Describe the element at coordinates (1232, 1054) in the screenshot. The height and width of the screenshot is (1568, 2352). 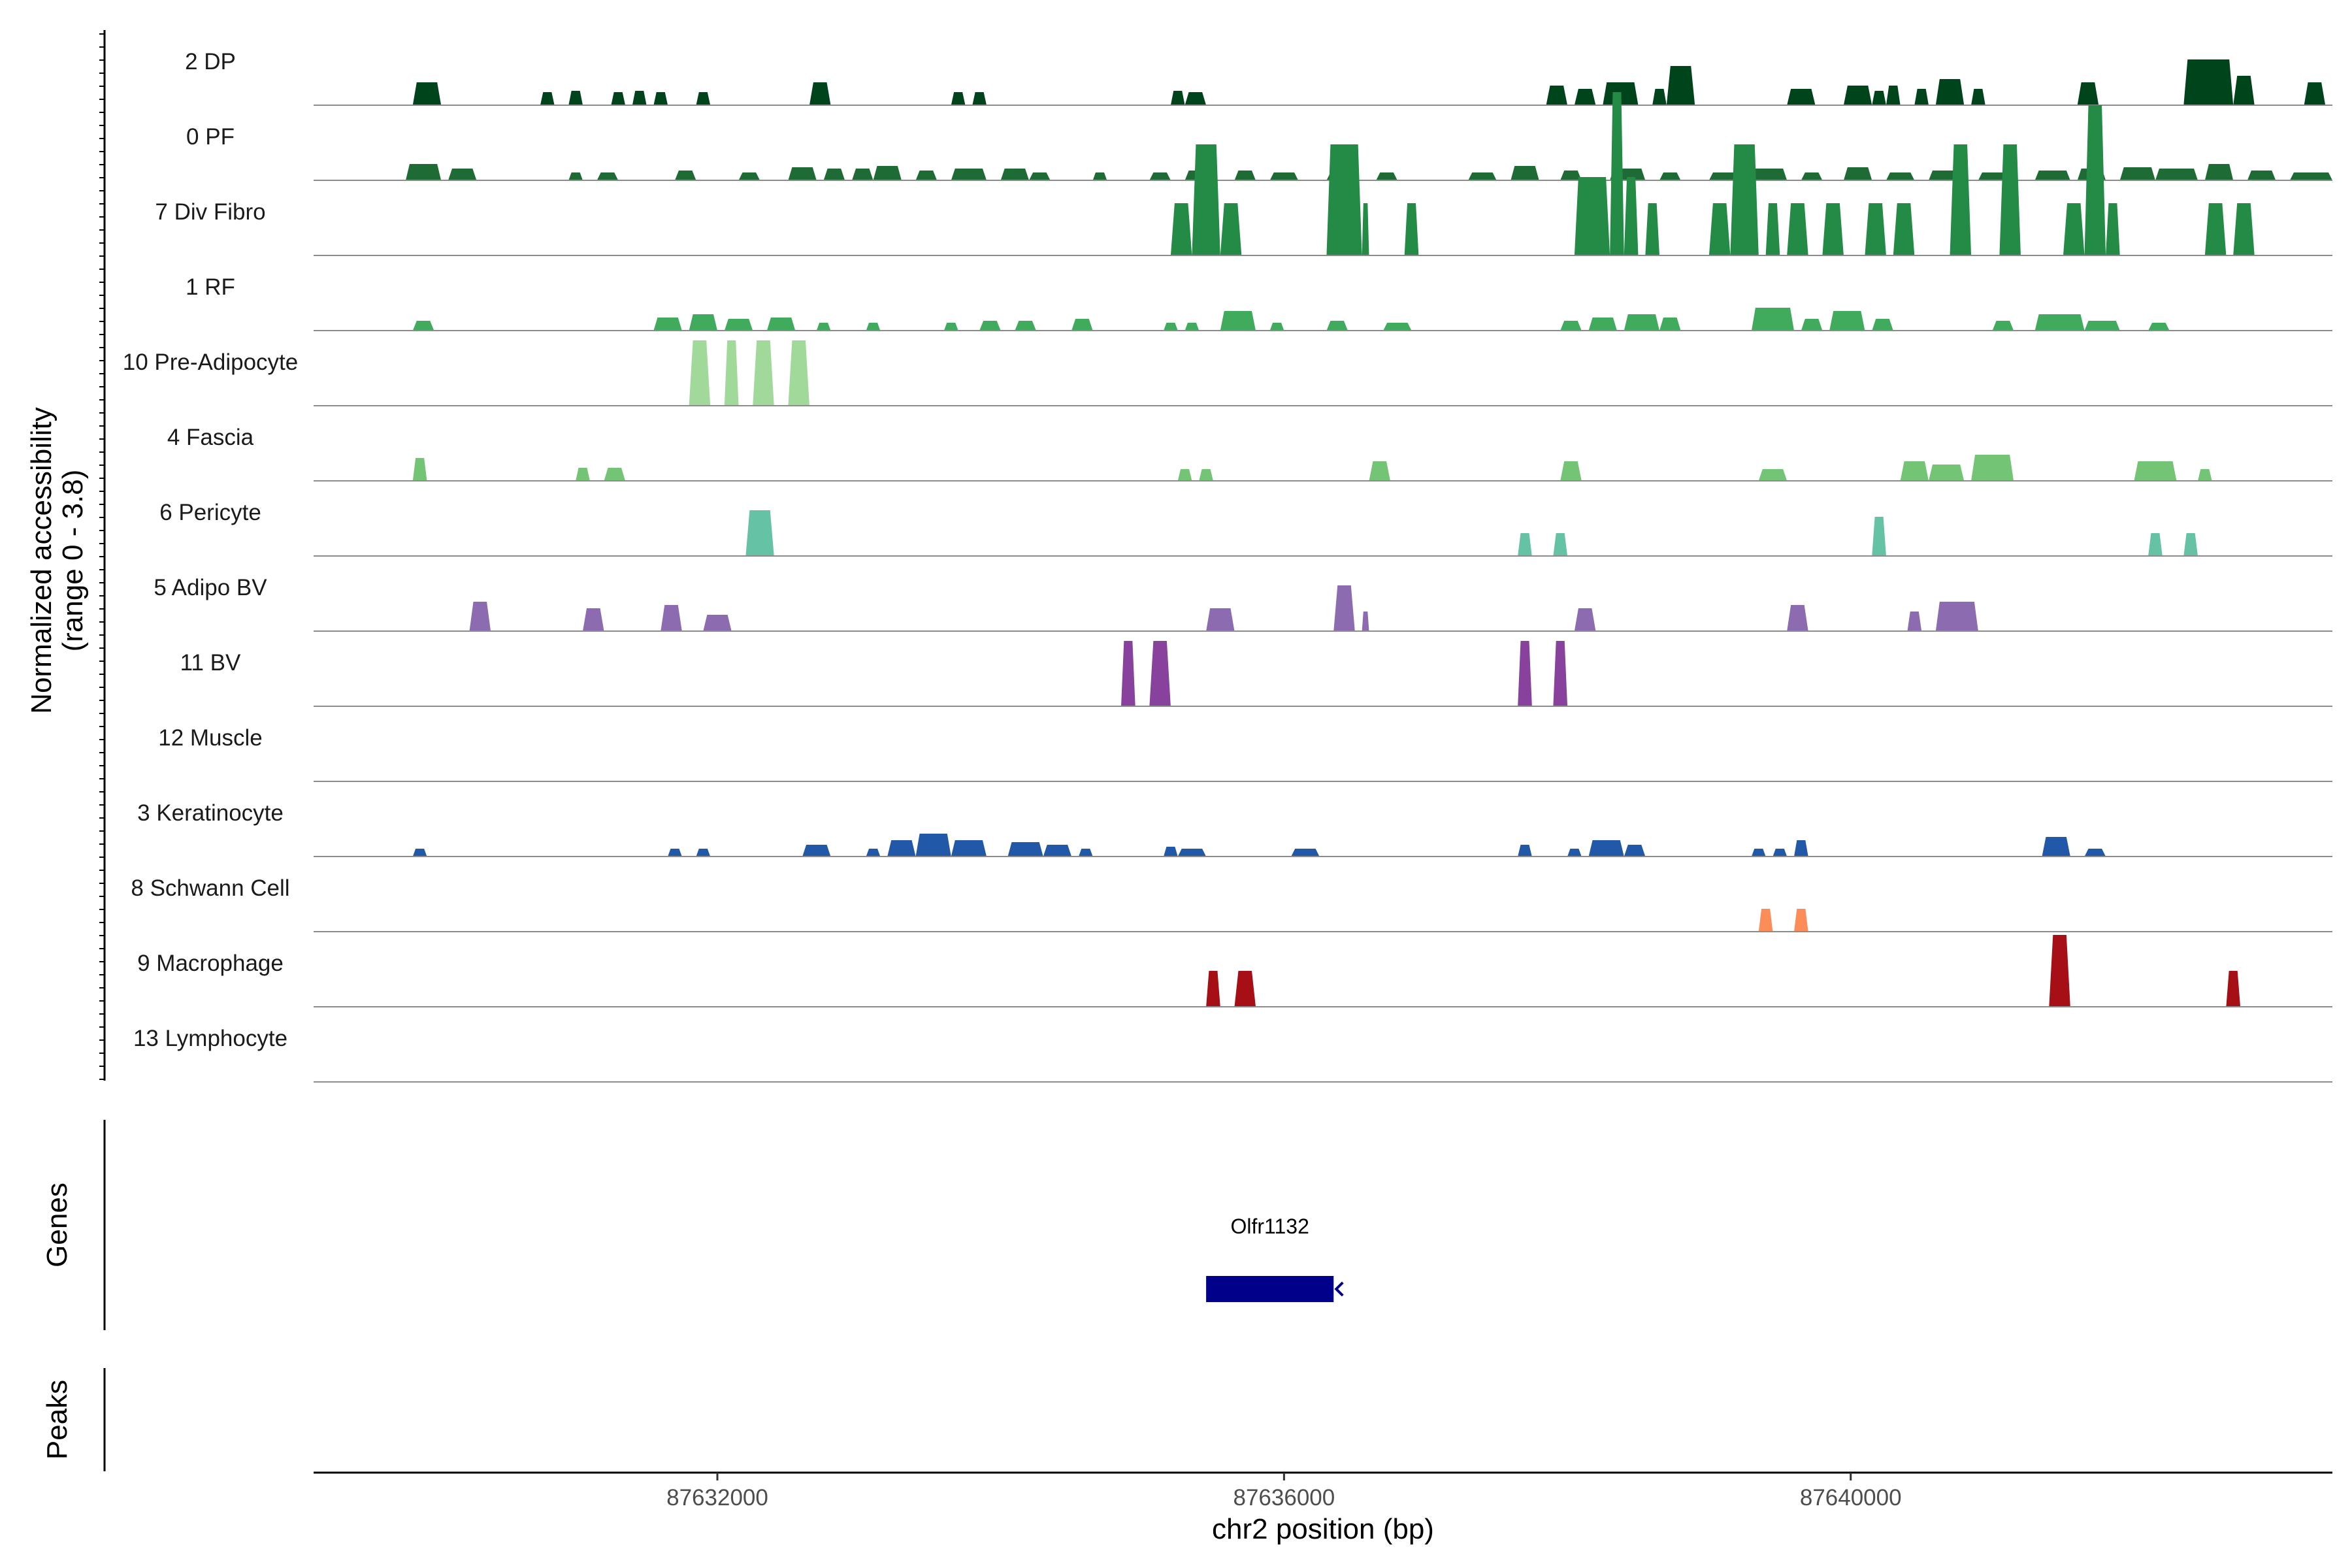
I see `track-13: 13 Lymphocyte` at that location.